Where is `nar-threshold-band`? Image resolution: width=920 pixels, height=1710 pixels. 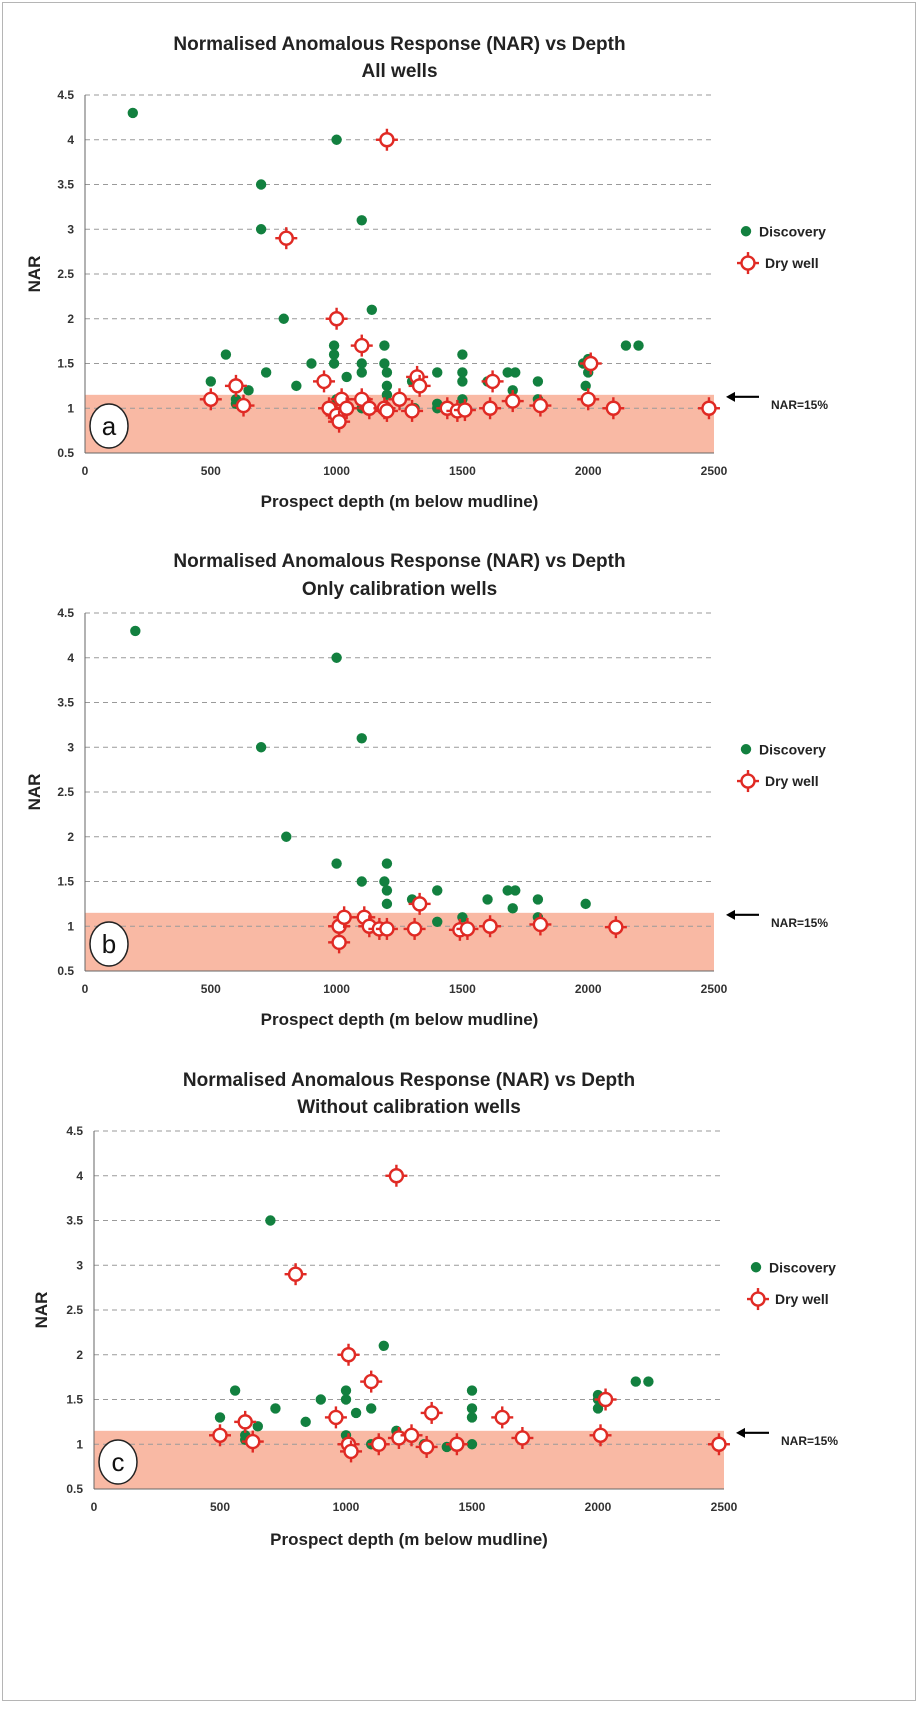
nar-threshold-band is located at coordinates (399, 941).